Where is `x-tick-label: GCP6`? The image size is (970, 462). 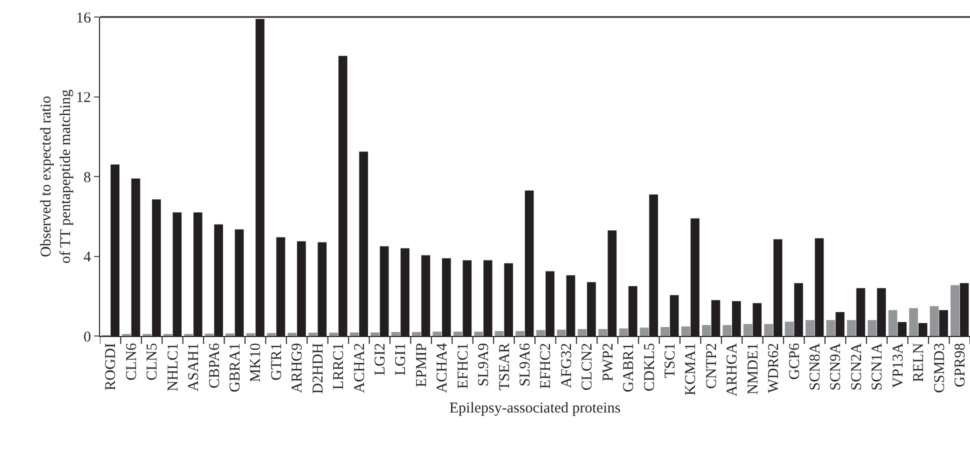 x-tick-label: GCP6 is located at coordinates (794, 361).